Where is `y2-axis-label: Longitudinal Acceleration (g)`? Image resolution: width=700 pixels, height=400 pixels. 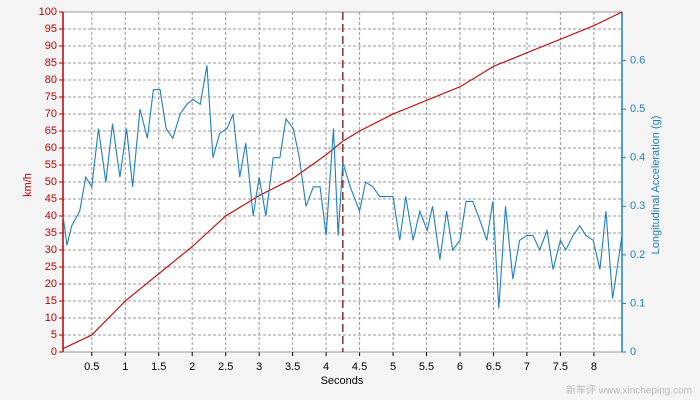
y2-axis-label: Longitudinal Acceleration (g) is located at coordinates (656, 185).